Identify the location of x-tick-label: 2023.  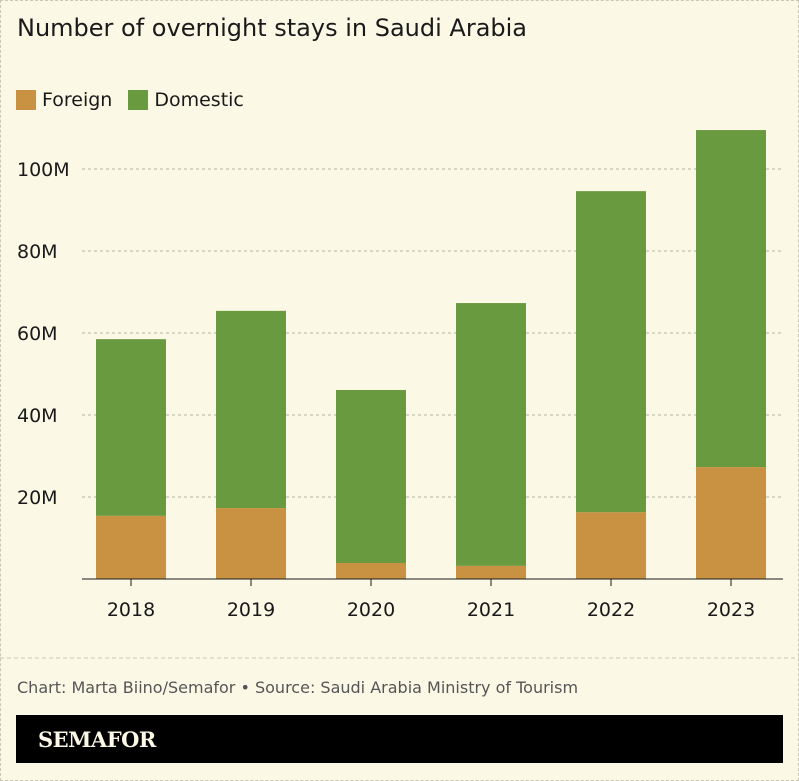
(731, 610).